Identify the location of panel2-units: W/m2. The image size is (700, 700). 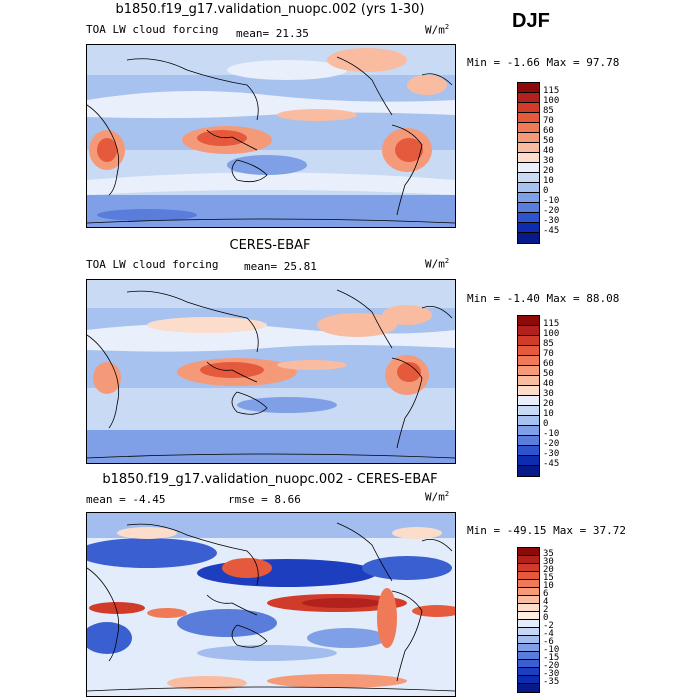
(437, 264).